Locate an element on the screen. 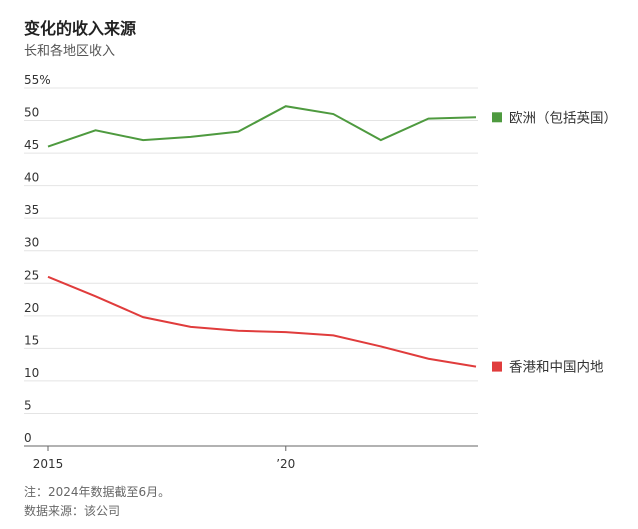 The width and height of the screenshot is (638, 529). x-tick-label: 2015 is located at coordinates (48, 464).